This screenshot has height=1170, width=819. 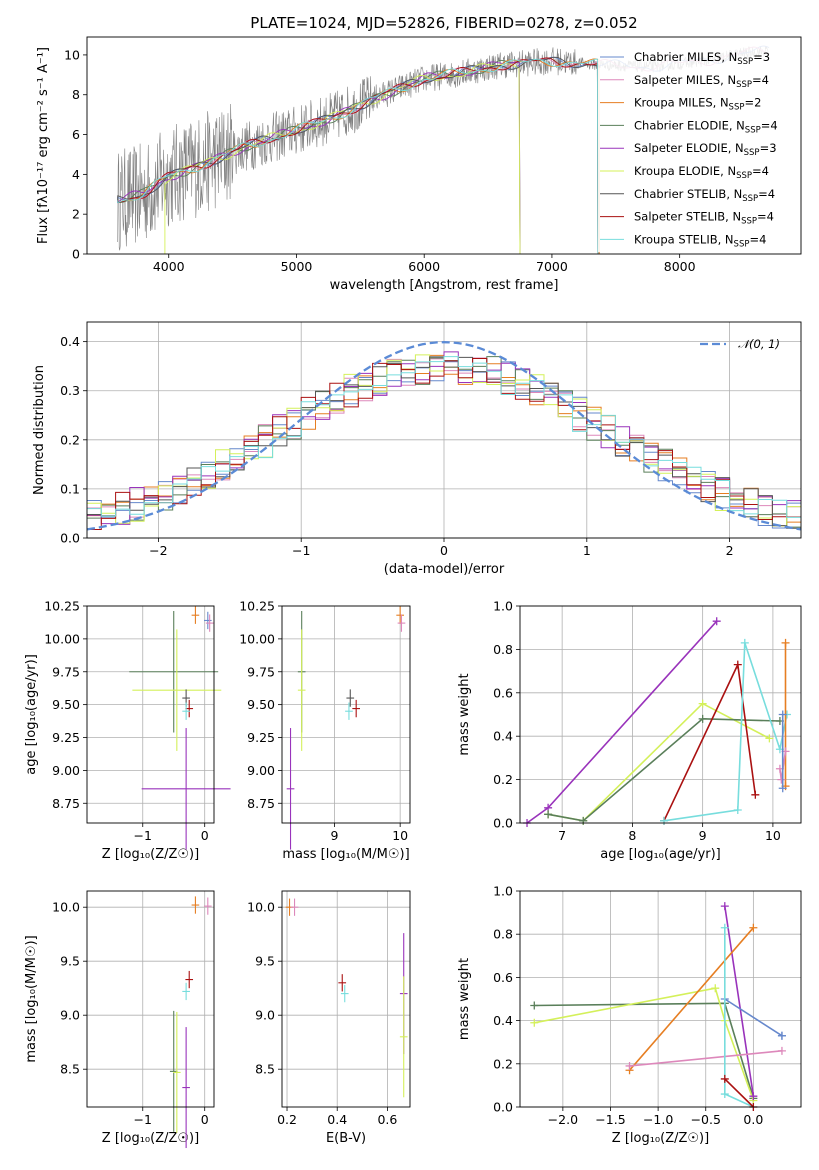 I want to click on weight-line-salpeter-miles, so click(x=705, y=1058).